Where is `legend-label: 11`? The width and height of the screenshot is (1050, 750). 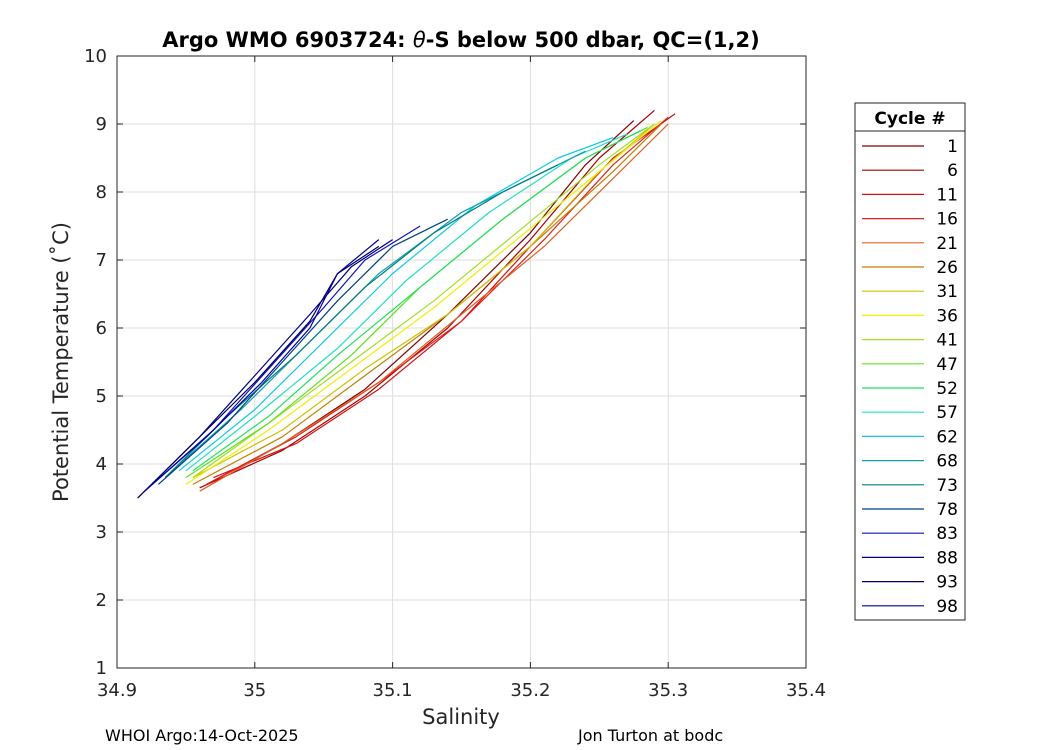 legend-label: 11 is located at coordinates (947, 195).